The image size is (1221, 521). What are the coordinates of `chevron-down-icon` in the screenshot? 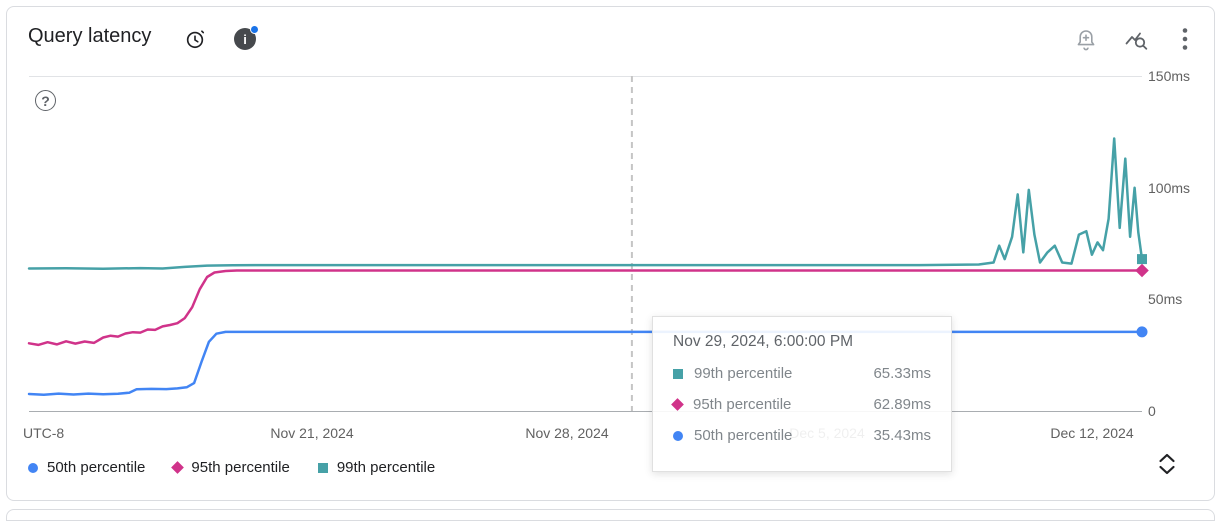 It's located at (1167, 470).